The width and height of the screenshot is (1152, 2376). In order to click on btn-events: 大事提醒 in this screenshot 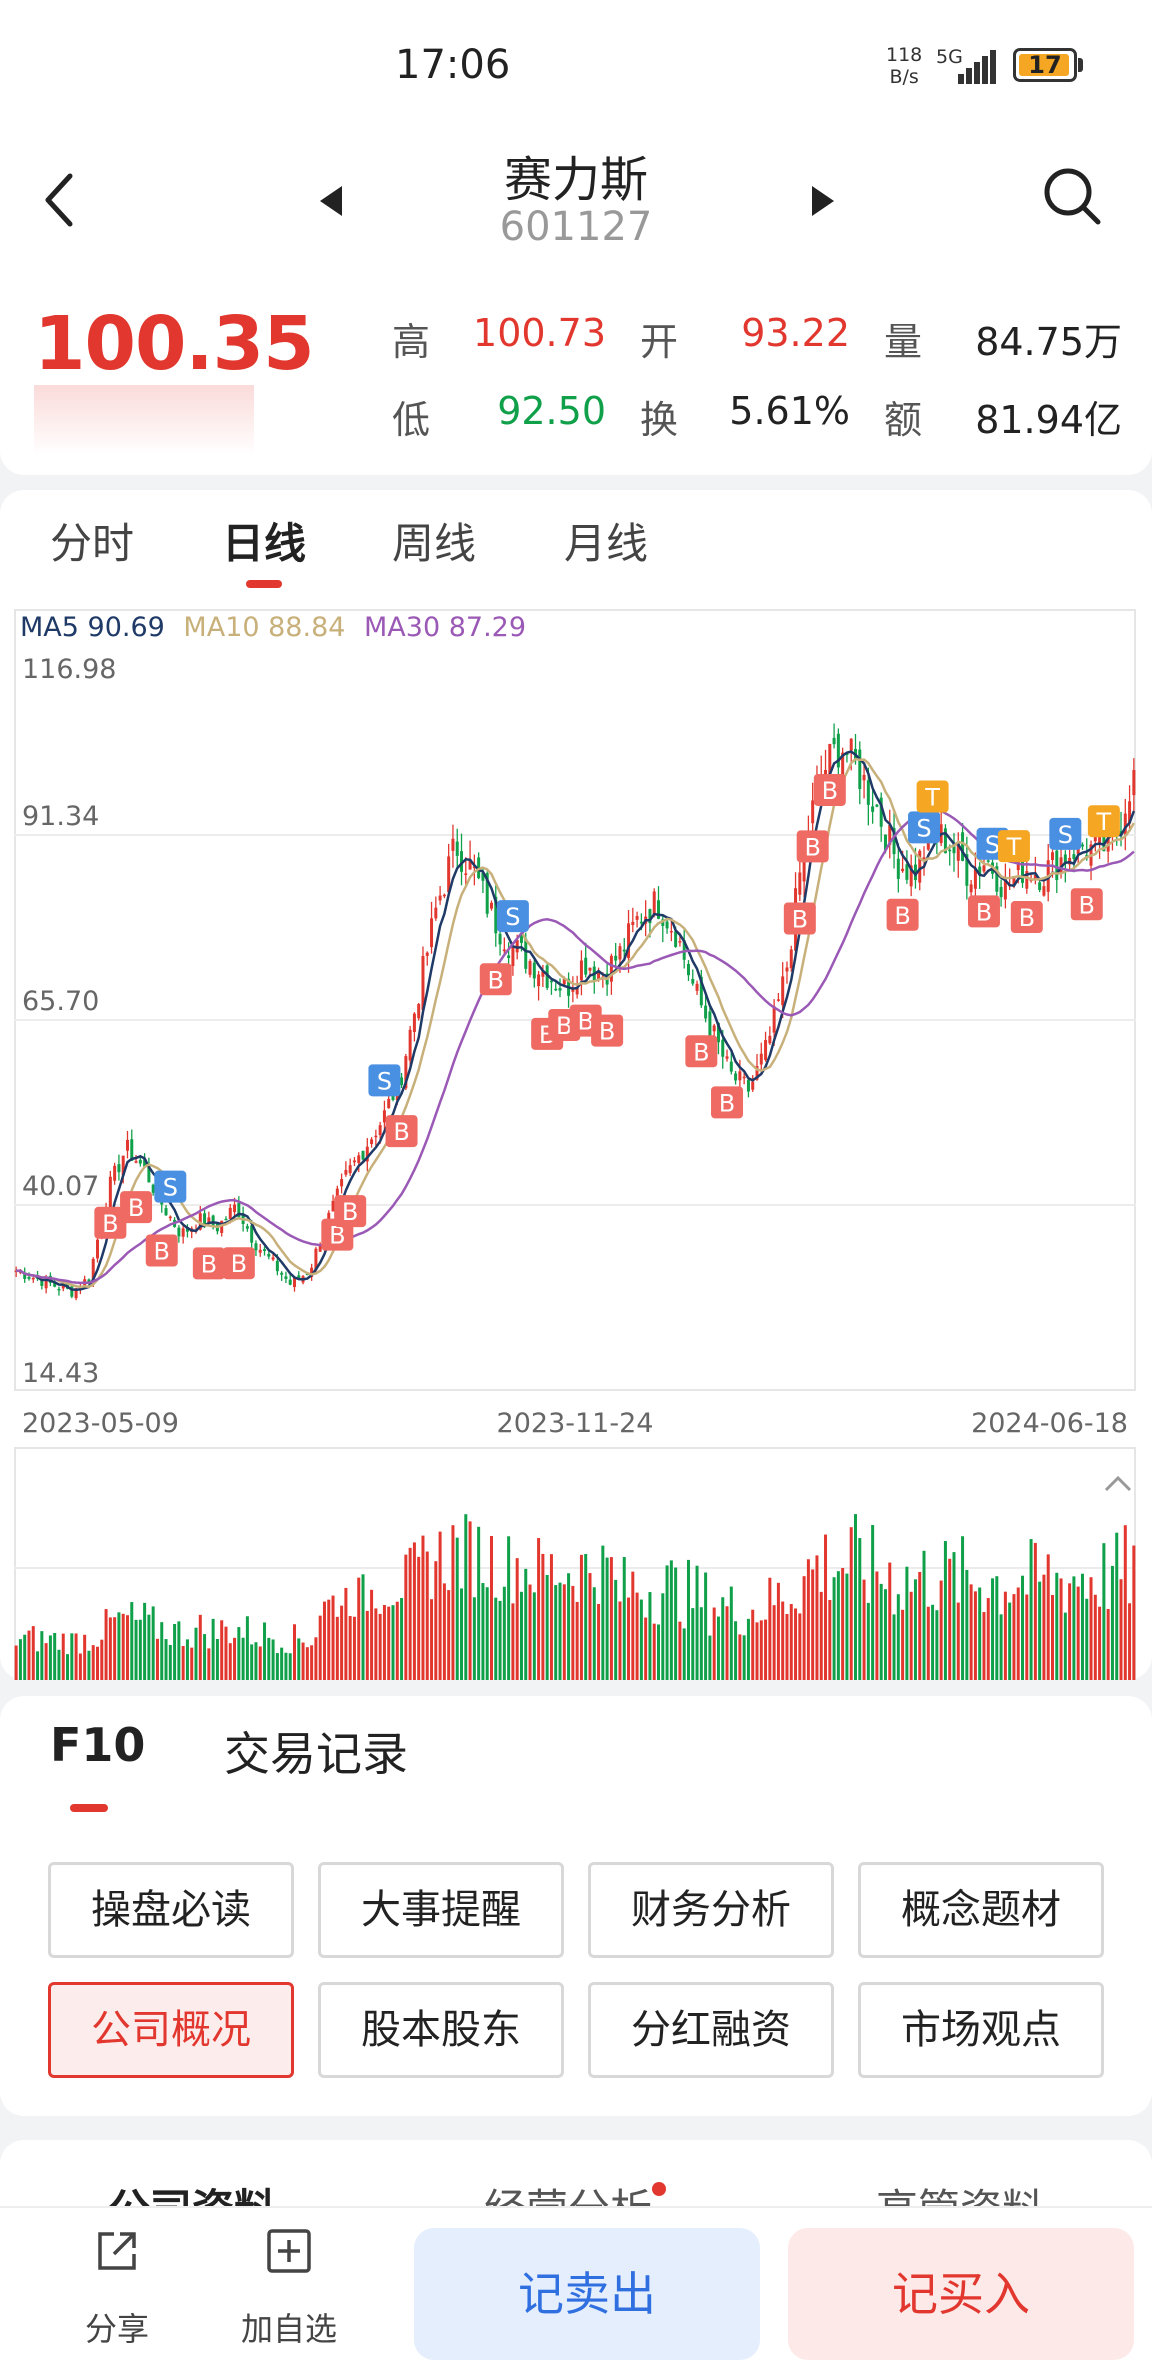, I will do `click(441, 1910)`.